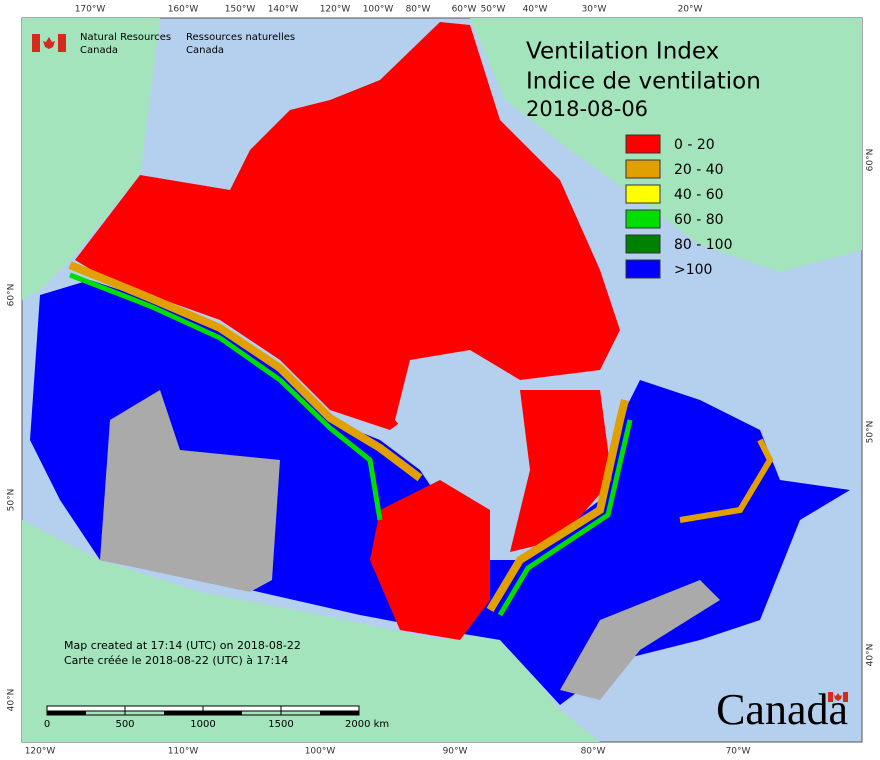 This screenshot has height=760, width=880. What do you see at coordinates (240, 37) in the screenshot?
I see `header-fr: Ressources naturelles` at bounding box center [240, 37].